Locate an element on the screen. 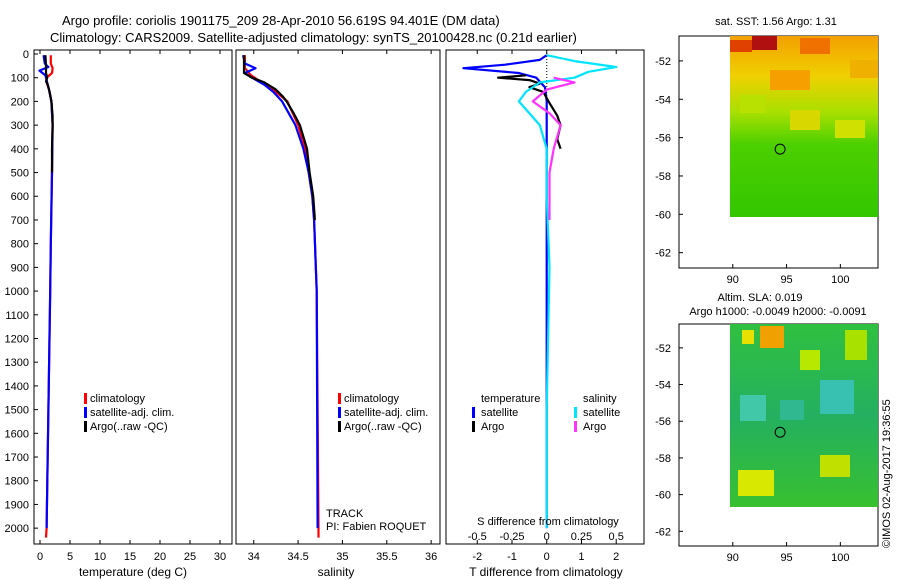  x-tick-label: 34.5 is located at coordinates (297, 557).